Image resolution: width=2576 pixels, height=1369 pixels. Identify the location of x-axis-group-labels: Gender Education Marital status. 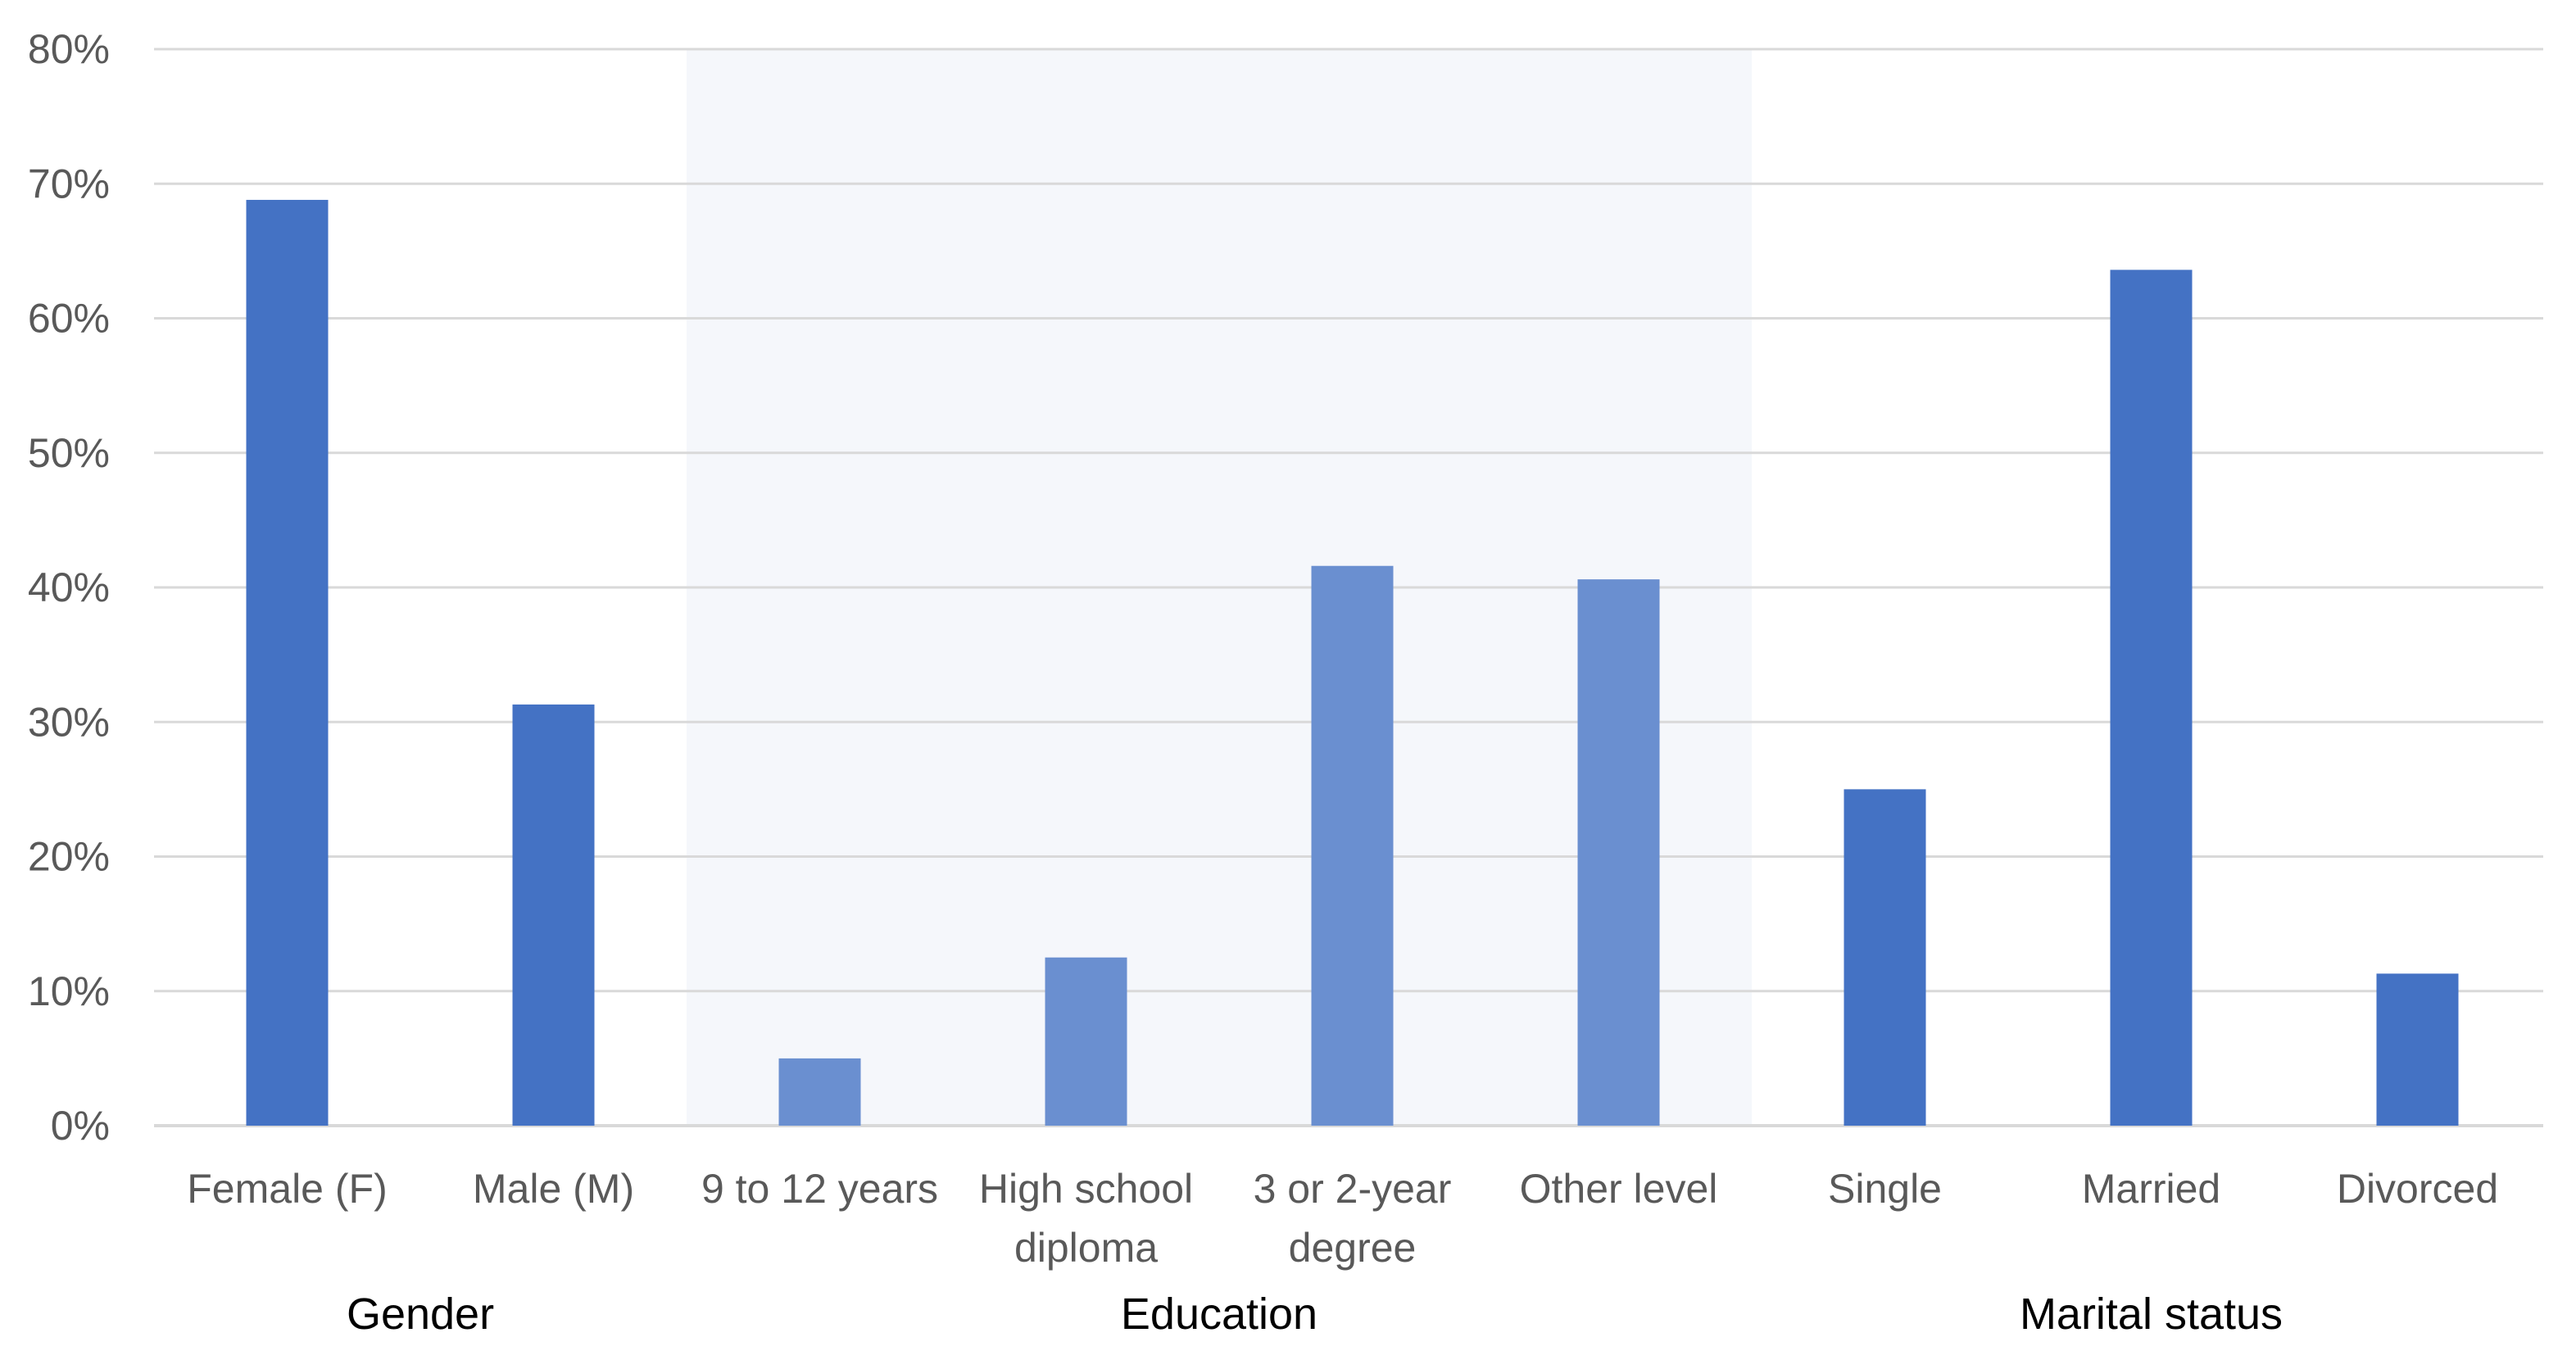
(1315, 1314).